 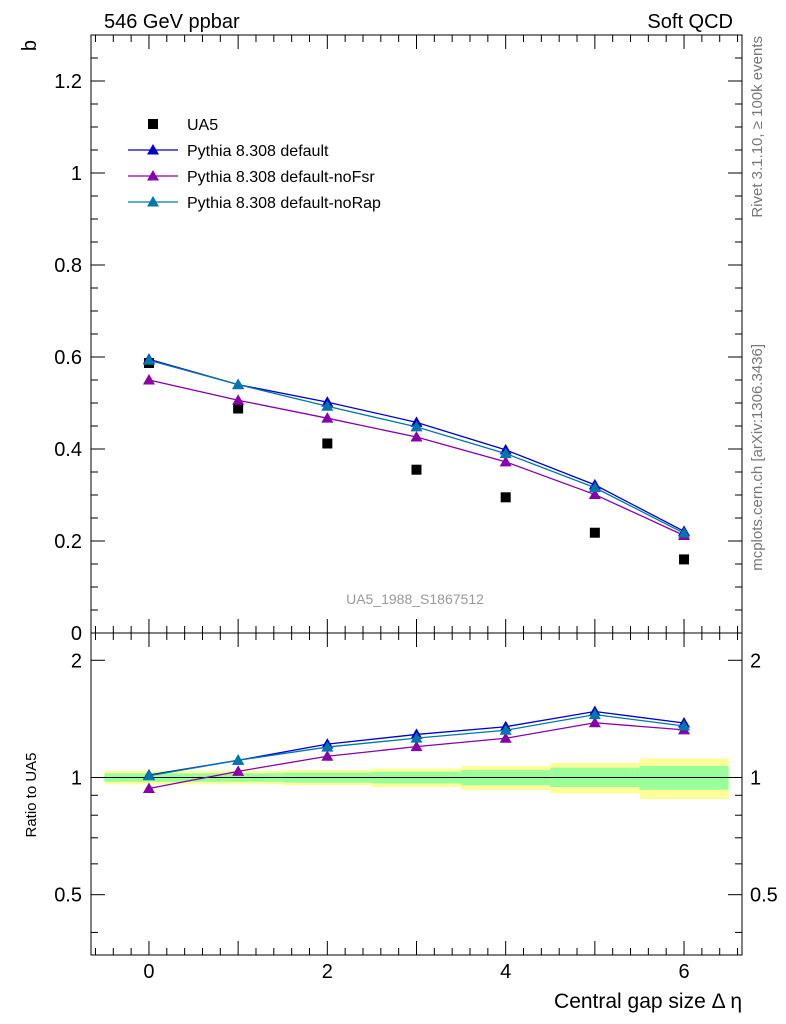 I want to click on y-tick-label: 0.6, so click(x=68, y=358).